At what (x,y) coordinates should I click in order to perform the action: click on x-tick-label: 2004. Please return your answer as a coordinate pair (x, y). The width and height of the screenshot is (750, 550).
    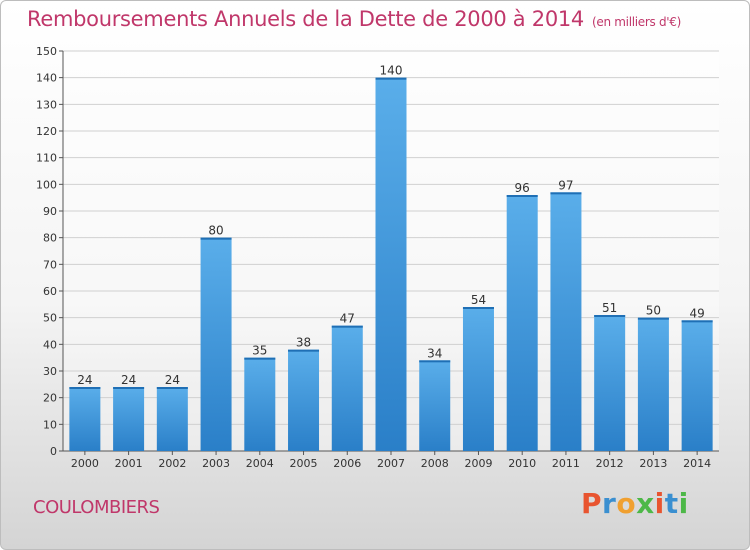
    Looking at the image, I should click on (260, 463).